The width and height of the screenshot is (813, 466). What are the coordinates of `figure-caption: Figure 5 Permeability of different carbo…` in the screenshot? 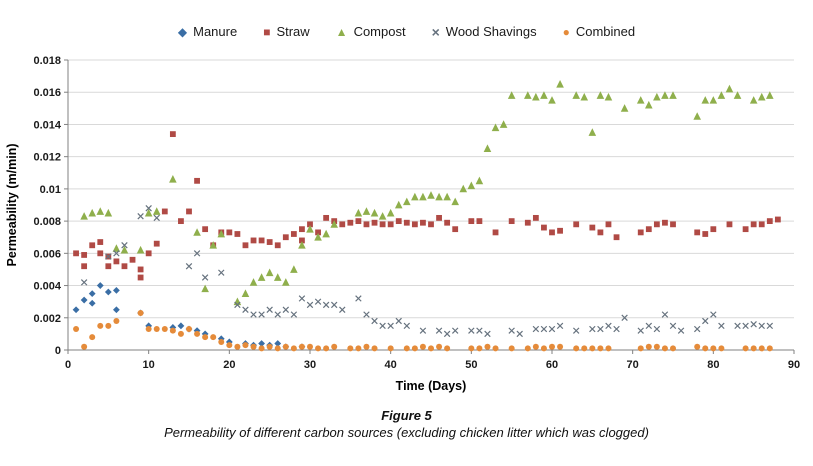 It's located at (406, 424).